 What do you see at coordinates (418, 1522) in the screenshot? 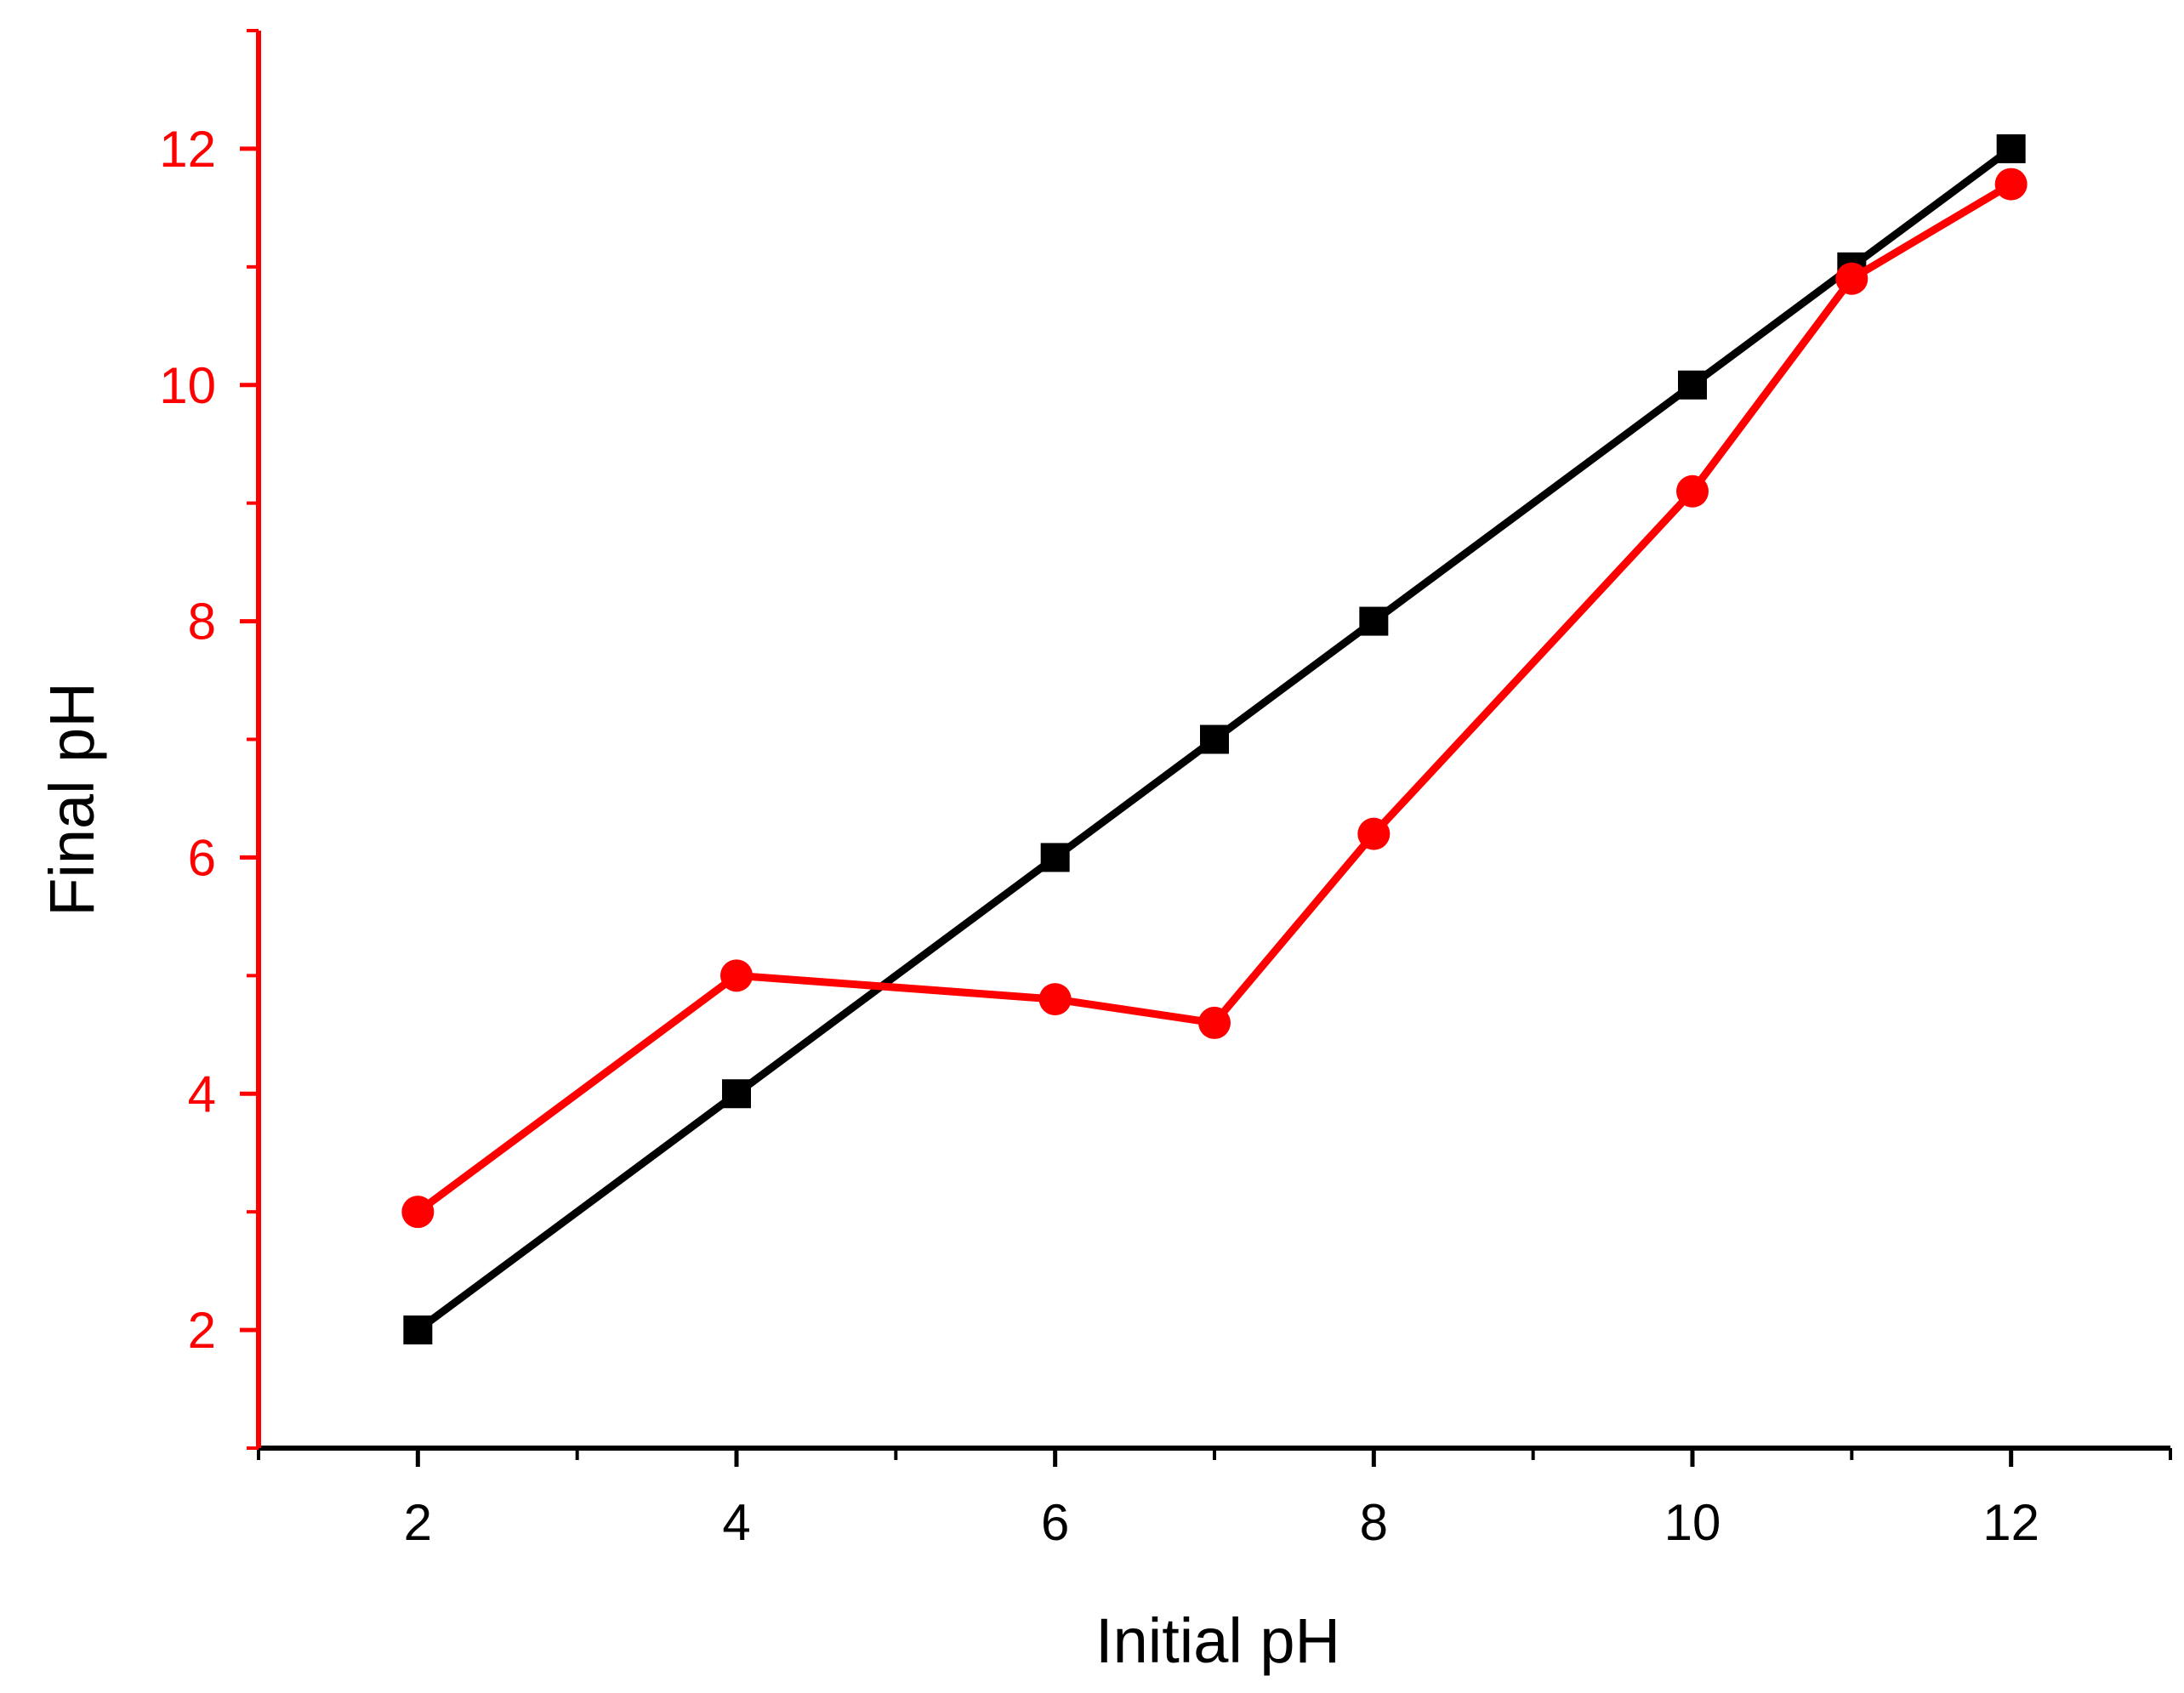
I see `x-tick-label: 2` at bounding box center [418, 1522].